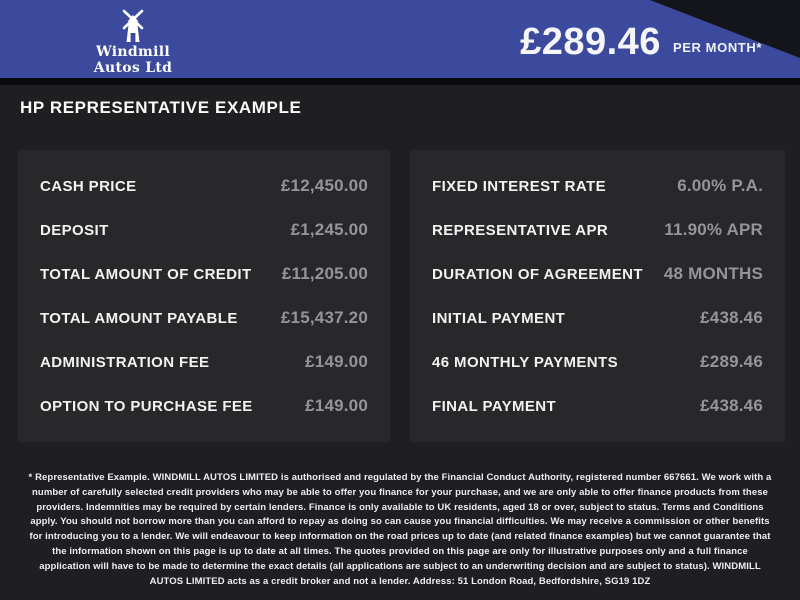  Describe the element at coordinates (139, 318) in the screenshot. I see `finance-label: TOTAL AMOUNT PAYABLE` at that location.